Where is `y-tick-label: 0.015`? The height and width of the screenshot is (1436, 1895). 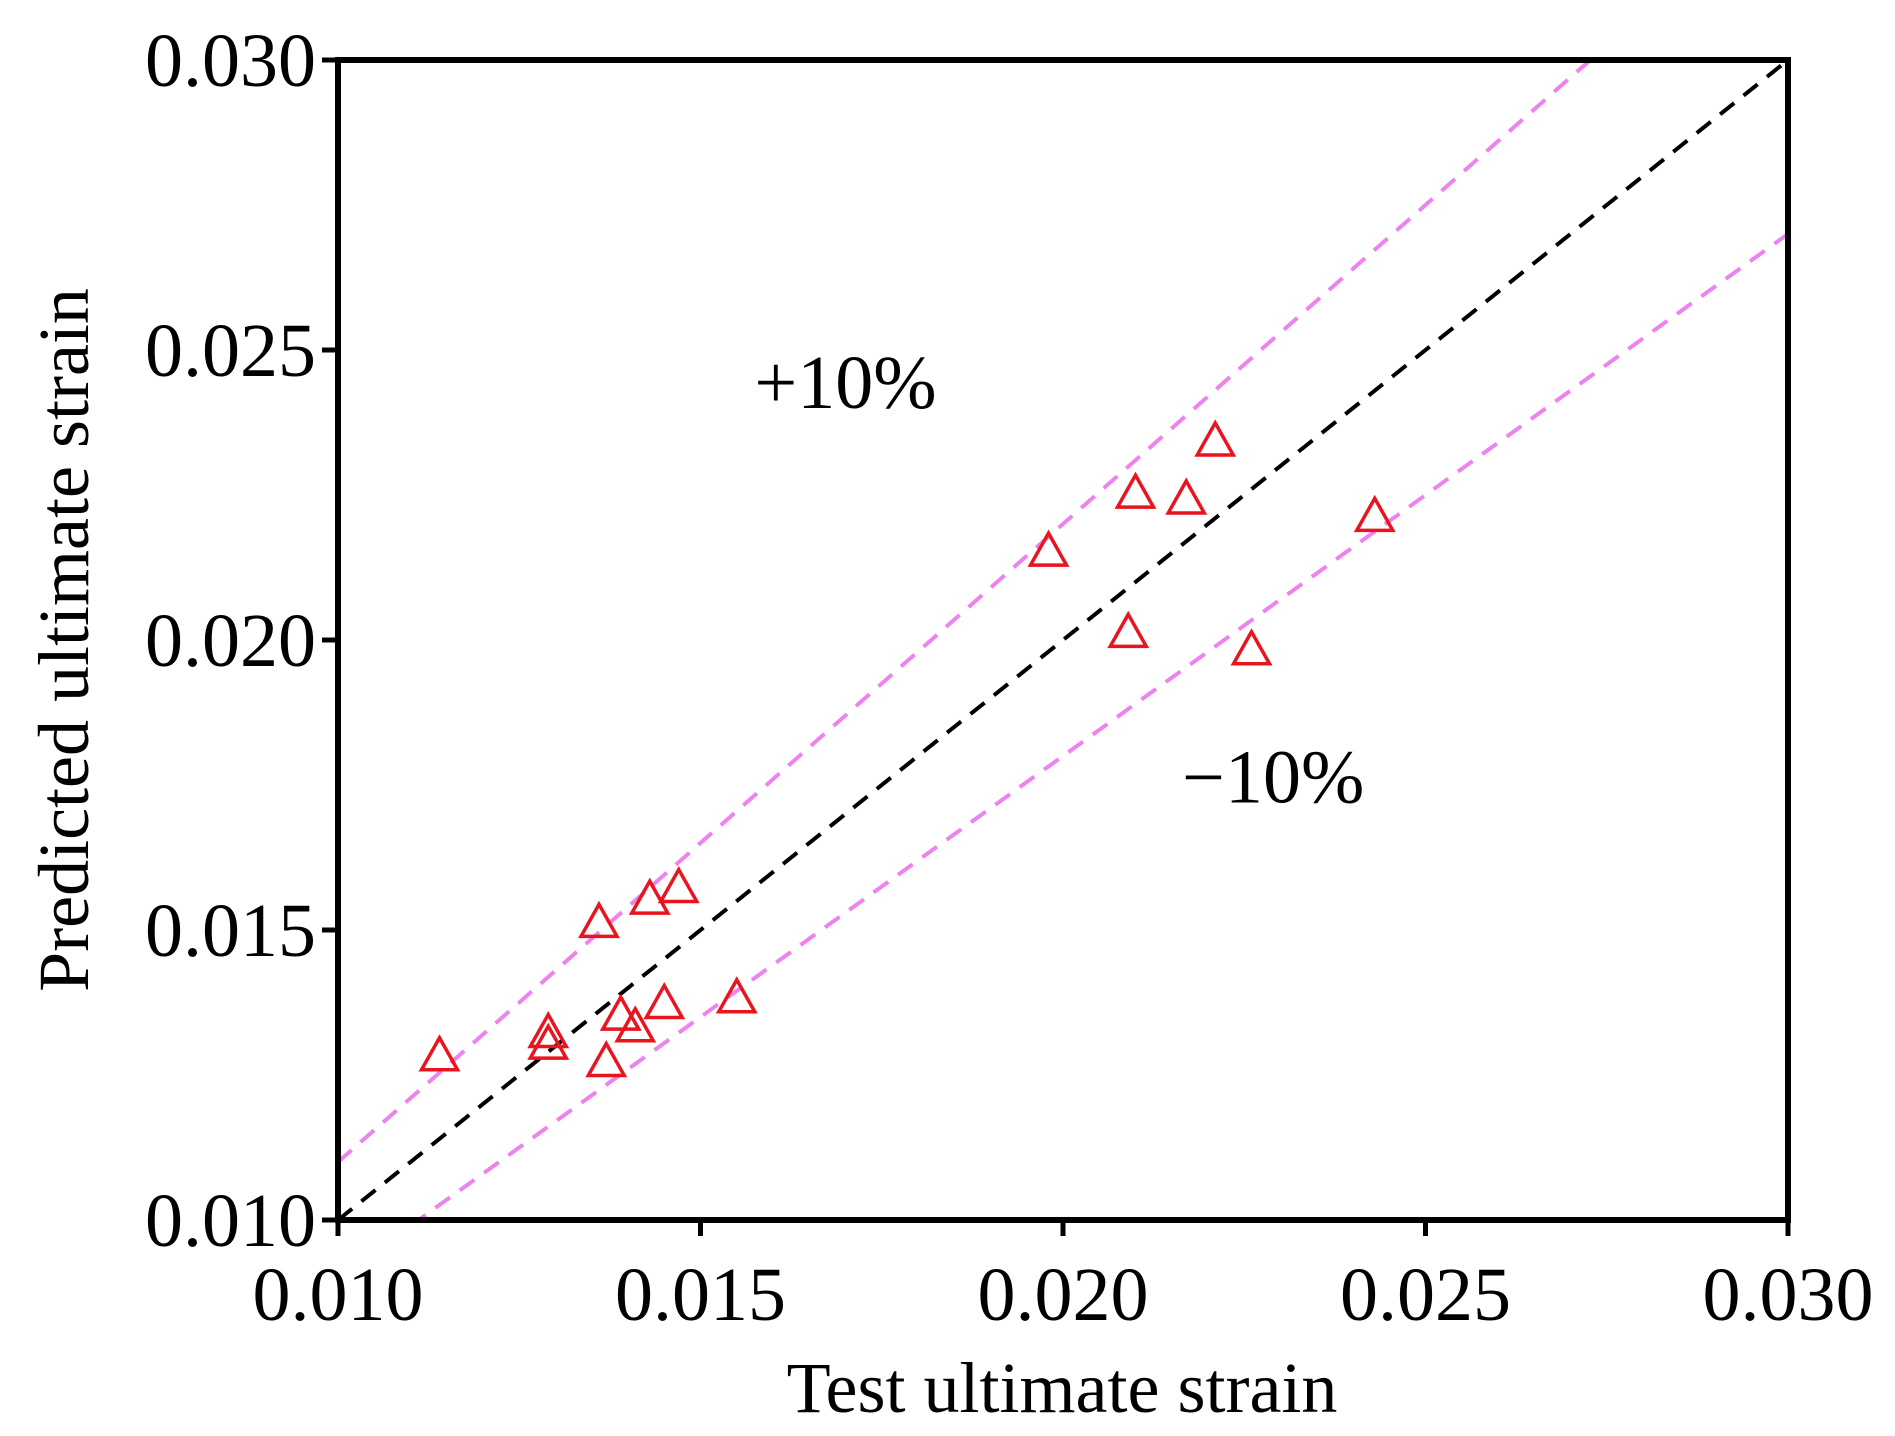
y-tick-label: 0.015 is located at coordinates (230, 931).